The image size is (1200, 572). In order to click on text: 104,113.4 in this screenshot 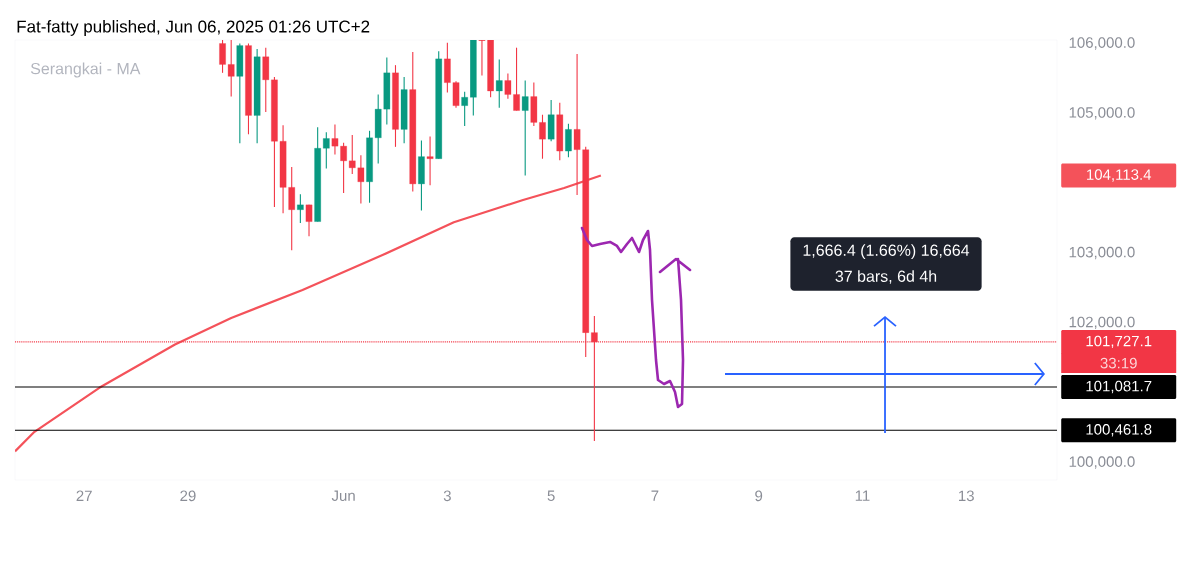, I will do `click(1119, 175)`.